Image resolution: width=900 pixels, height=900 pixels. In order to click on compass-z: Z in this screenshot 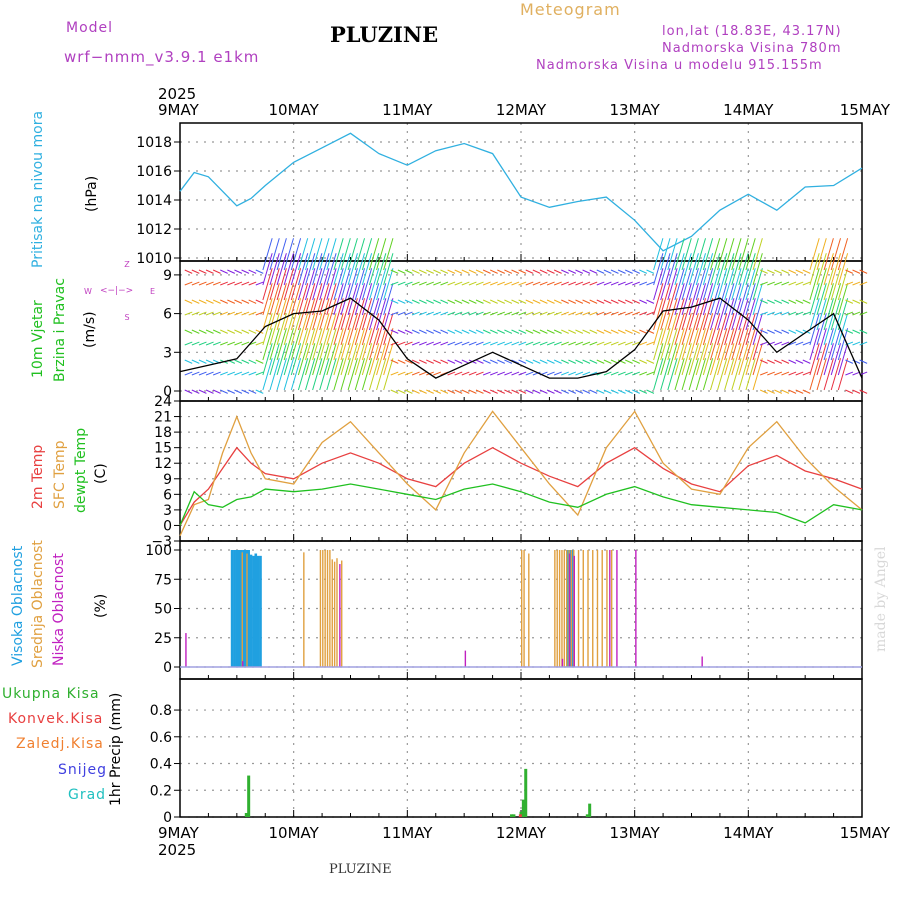, I will do `click(127, 264)`.